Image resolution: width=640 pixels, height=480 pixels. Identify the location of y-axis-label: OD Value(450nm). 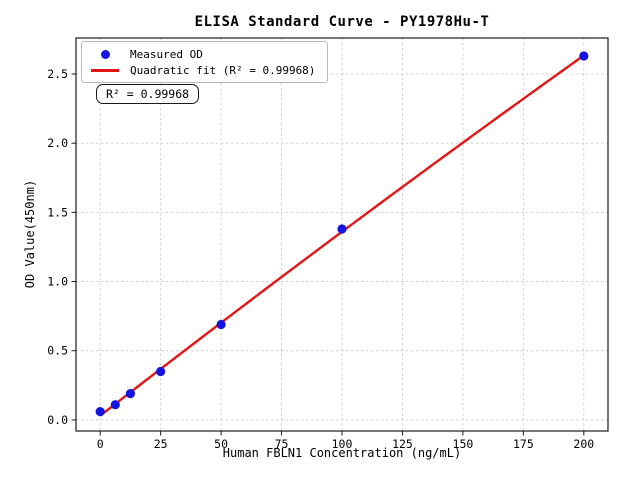
(30, 234).